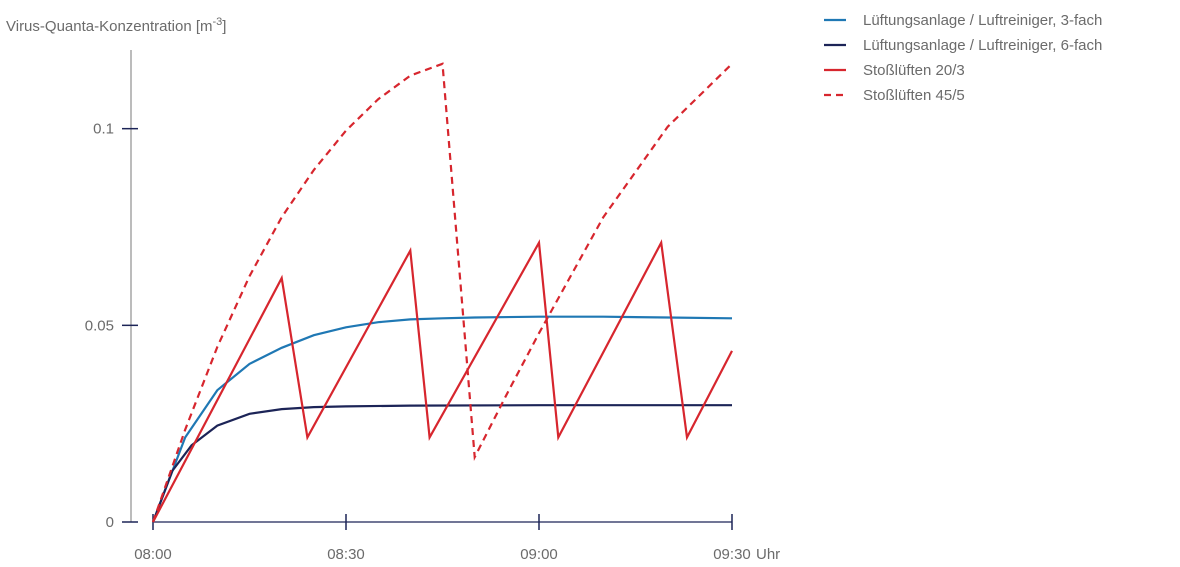 The image size is (1180, 567). What do you see at coordinates (116, 25) in the screenshot?
I see `y-axis-title: Virus-Quanta-Konzentration [m-3]` at bounding box center [116, 25].